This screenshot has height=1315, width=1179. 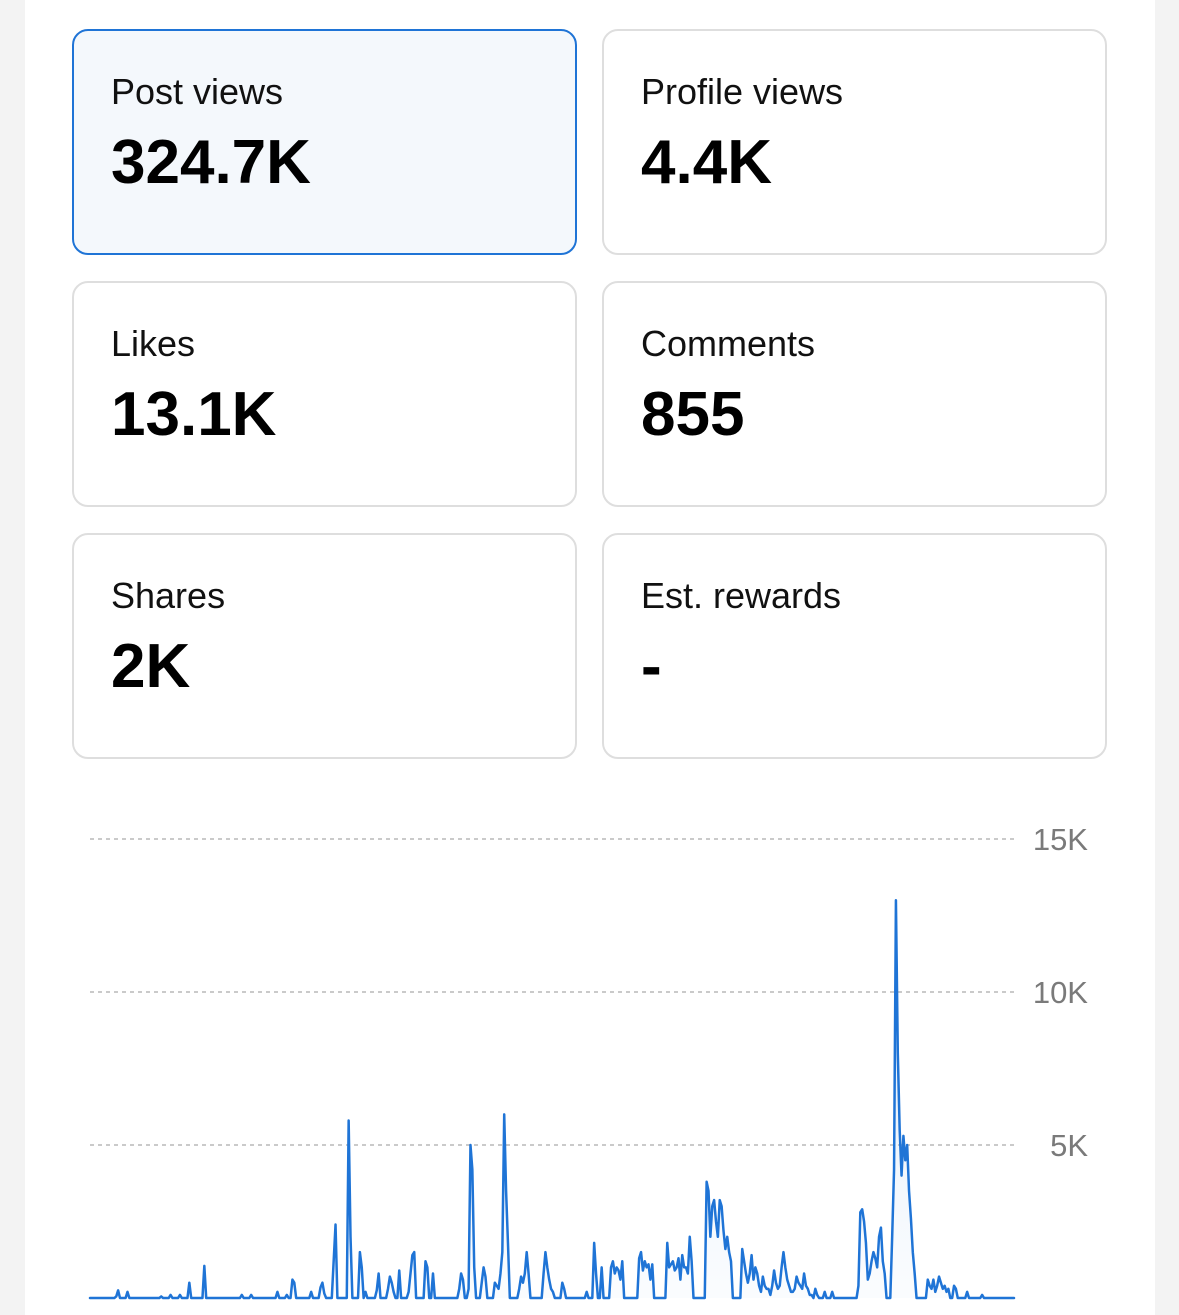 What do you see at coordinates (324, 646) in the screenshot?
I see `metric-card-shares: Shares 2K` at bounding box center [324, 646].